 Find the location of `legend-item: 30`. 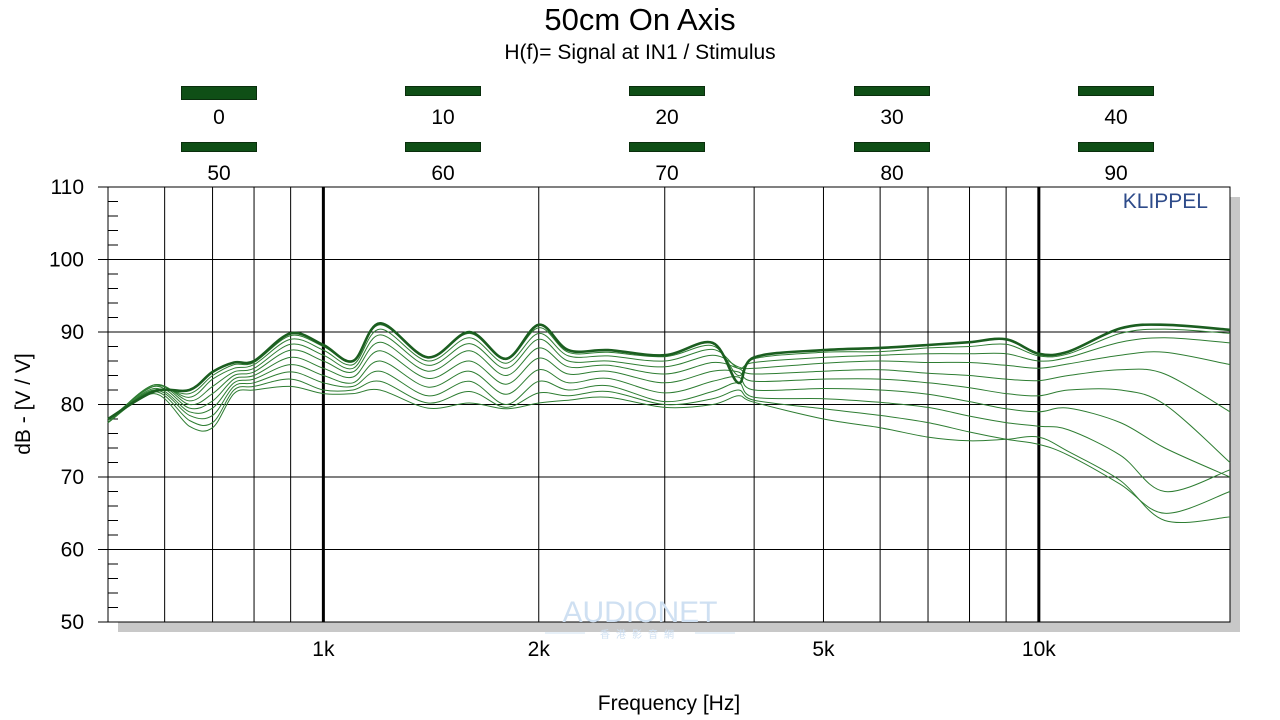

legend-item: 30 is located at coordinates (892, 108).